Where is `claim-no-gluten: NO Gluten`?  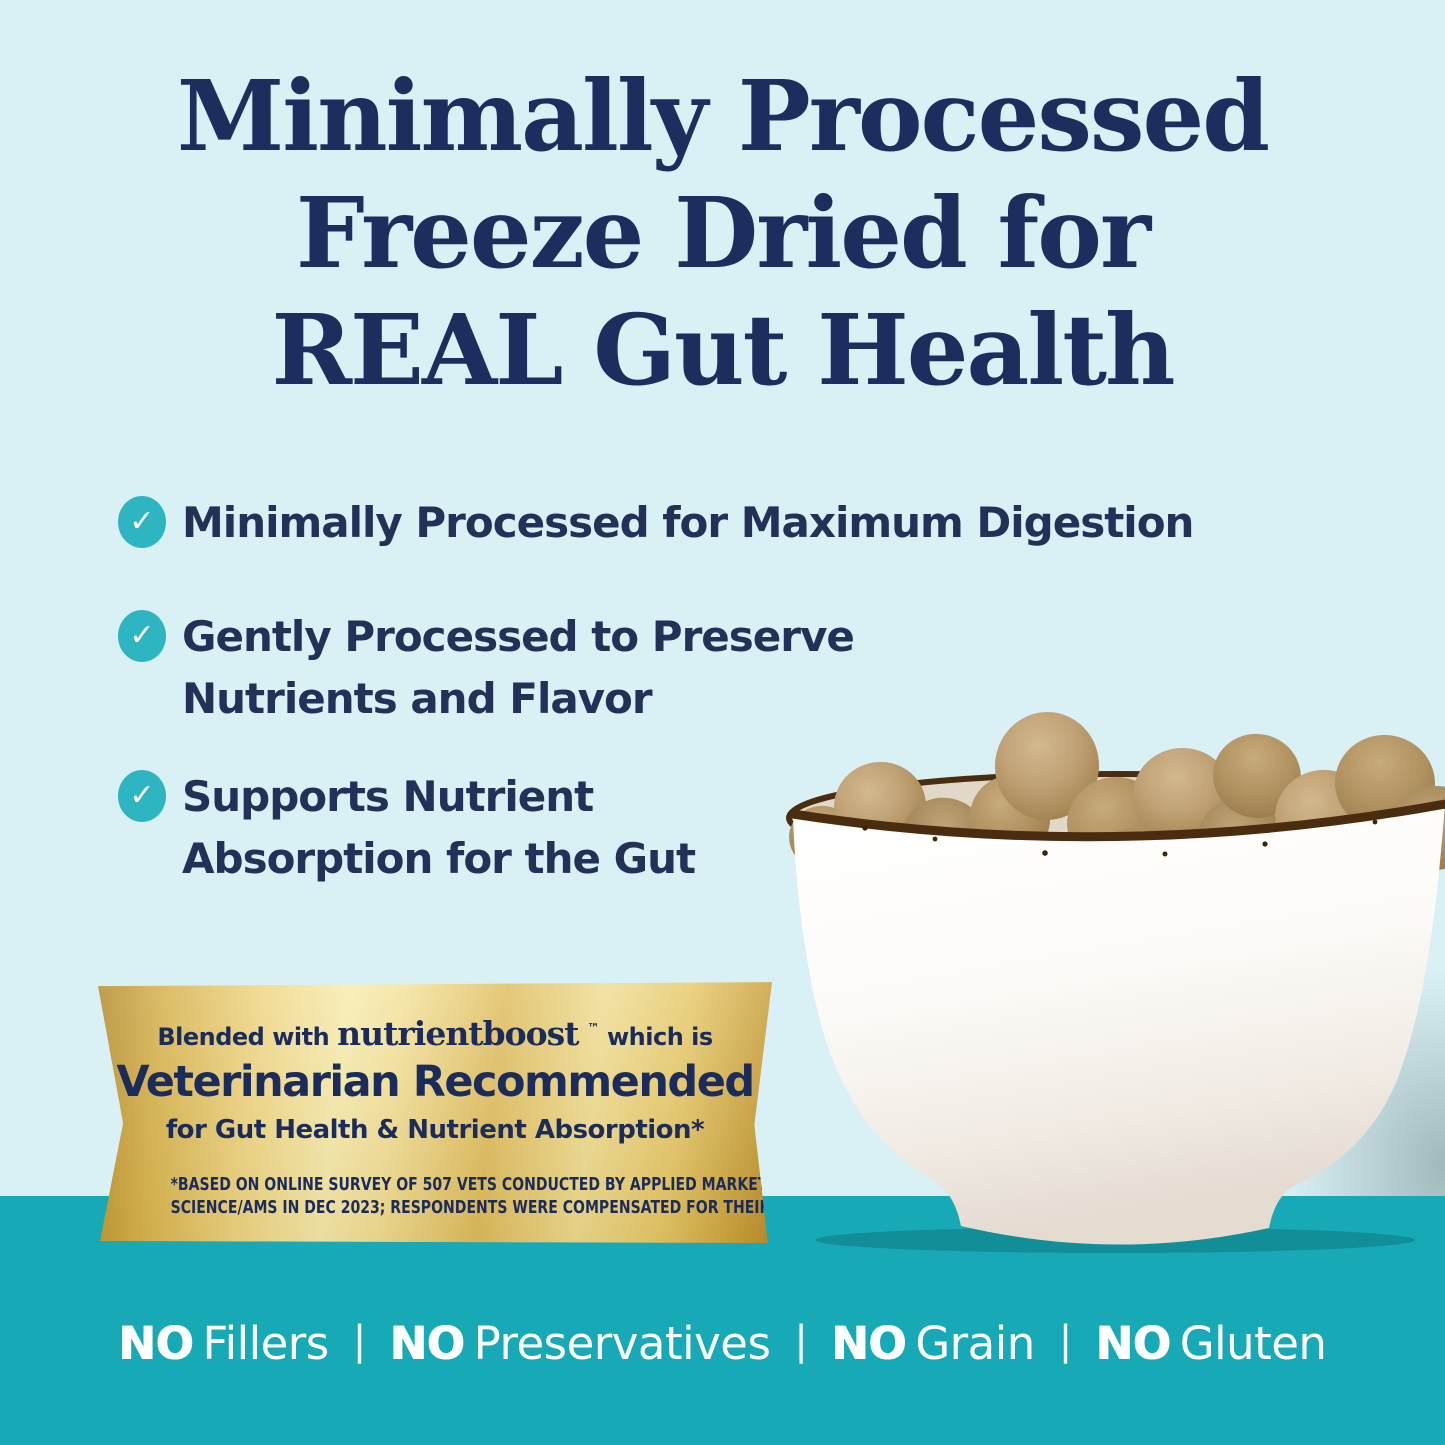 claim-no-gluten: NO Gluten is located at coordinates (1211, 1343).